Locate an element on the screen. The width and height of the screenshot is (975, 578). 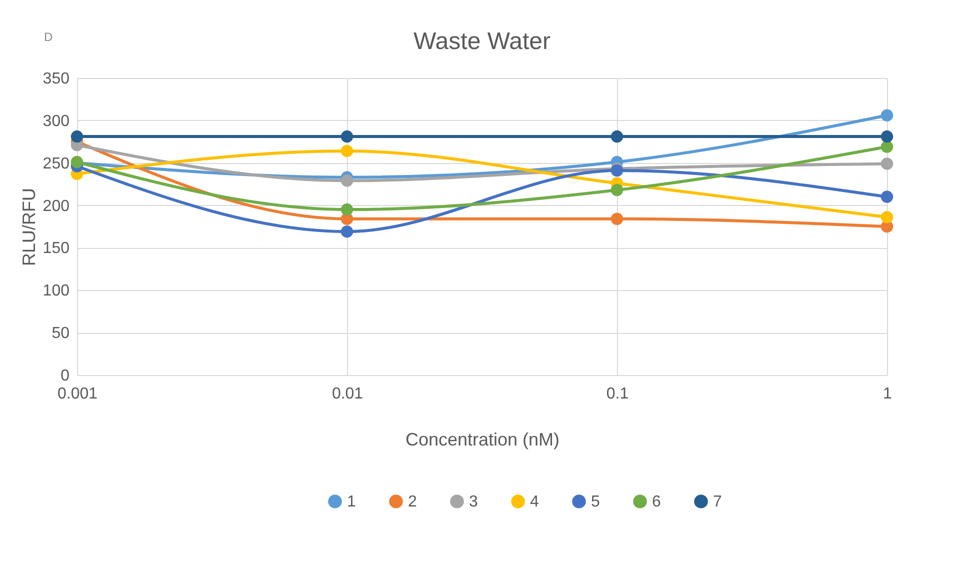
legend-label: 7 is located at coordinates (717, 501).